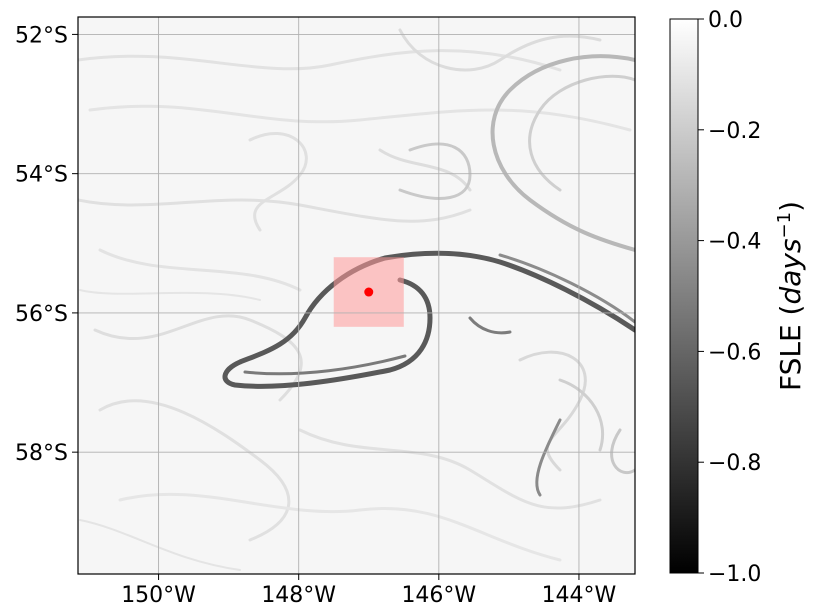  Describe the element at coordinates (41, 314) in the screenshot. I see `lat-tick-label: 56°S` at that location.